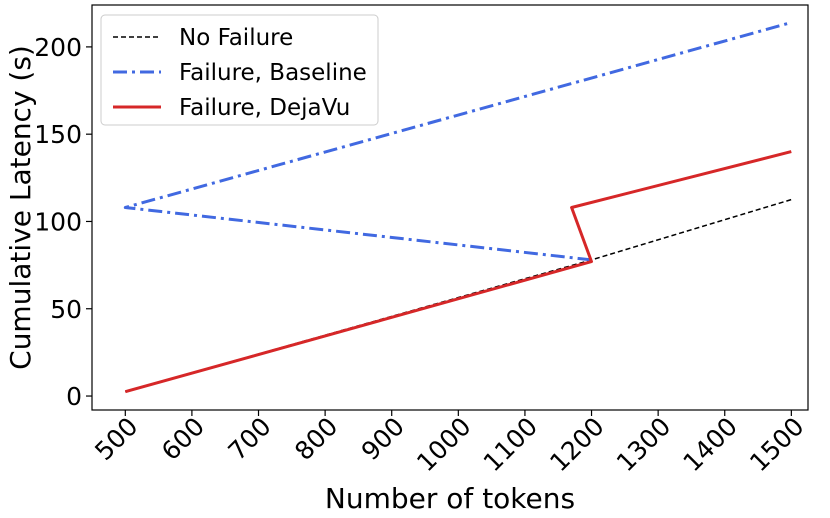 This screenshot has height=518, width=830. I want to click on x-tick-label: 1500, so click(776, 444).